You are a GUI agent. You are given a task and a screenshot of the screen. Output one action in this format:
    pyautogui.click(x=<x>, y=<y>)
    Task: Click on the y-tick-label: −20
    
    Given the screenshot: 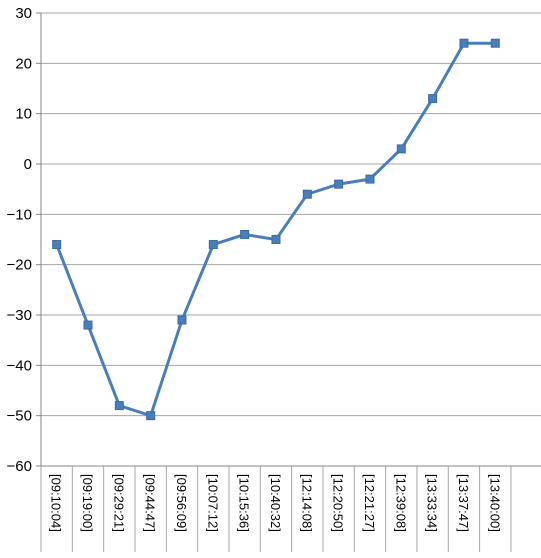 What is the action you would take?
    pyautogui.click(x=19, y=265)
    